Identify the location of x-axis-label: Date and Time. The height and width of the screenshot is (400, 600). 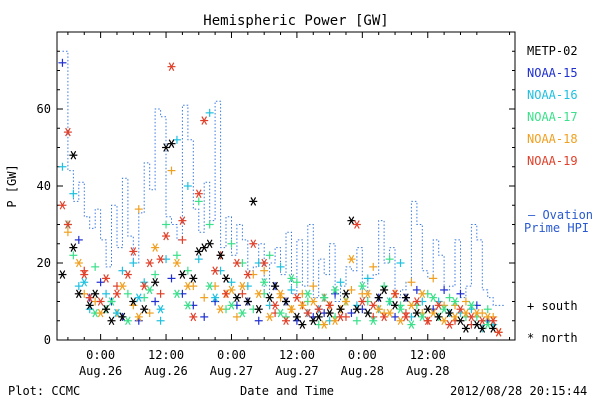
(287, 391).